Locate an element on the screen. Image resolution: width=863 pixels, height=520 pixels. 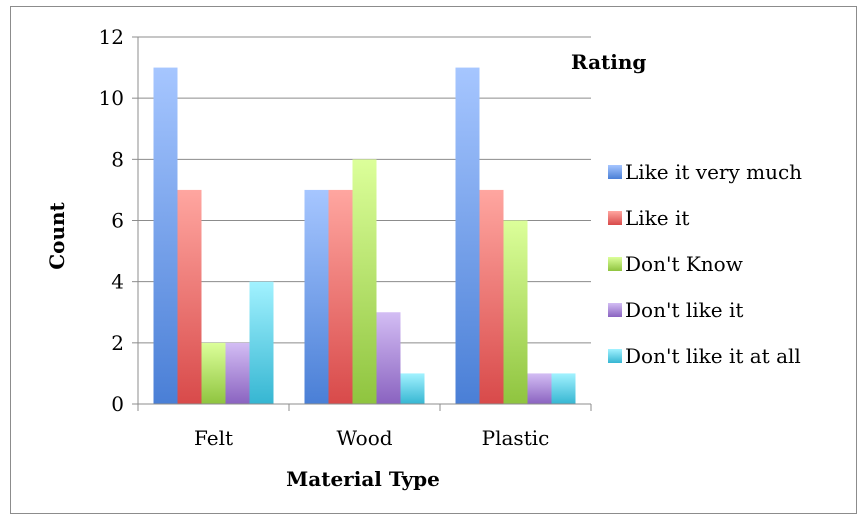
y-axis-ticks: 0 2 4 6 8 10 12 is located at coordinates (118, 220).